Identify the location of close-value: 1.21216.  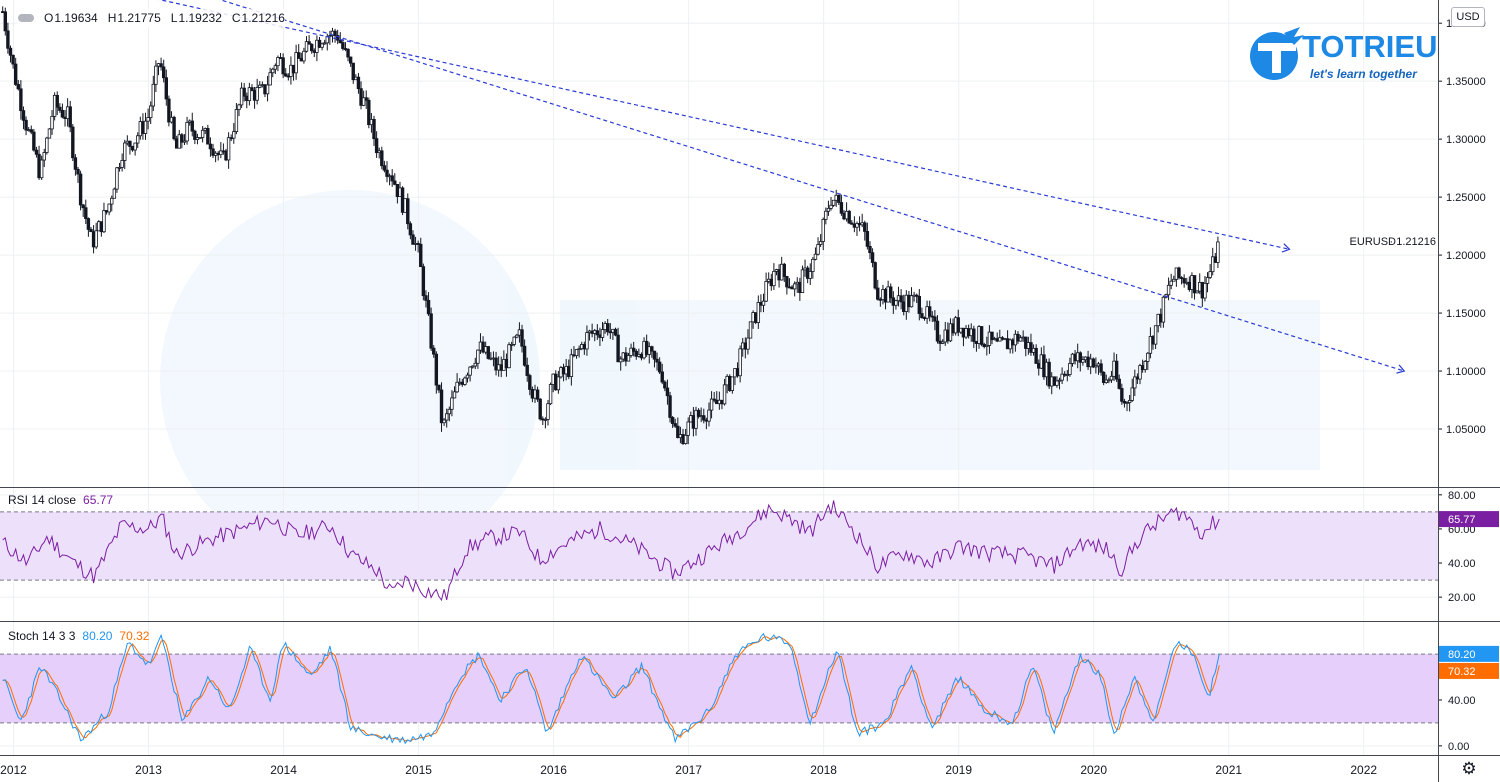
(263, 18).